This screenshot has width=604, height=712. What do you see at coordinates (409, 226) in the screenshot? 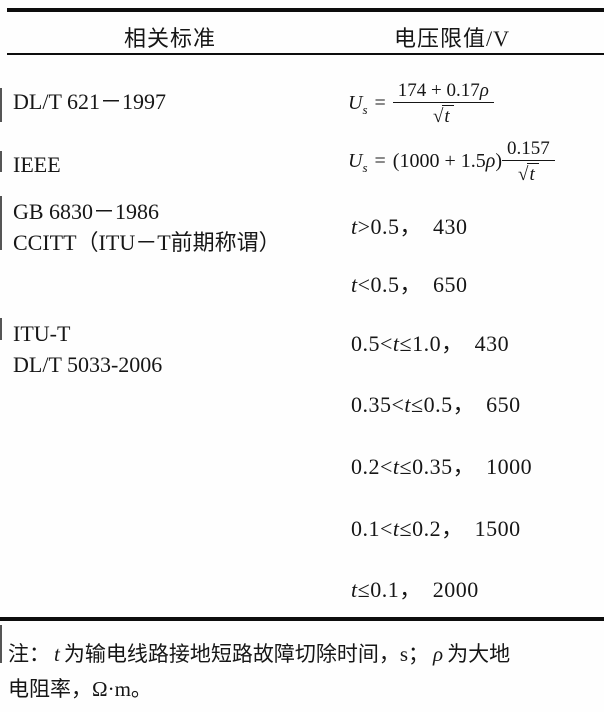
I see `condition-row-t-gt-0.5: t>0.5， 430` at bounding box center [409, 226].